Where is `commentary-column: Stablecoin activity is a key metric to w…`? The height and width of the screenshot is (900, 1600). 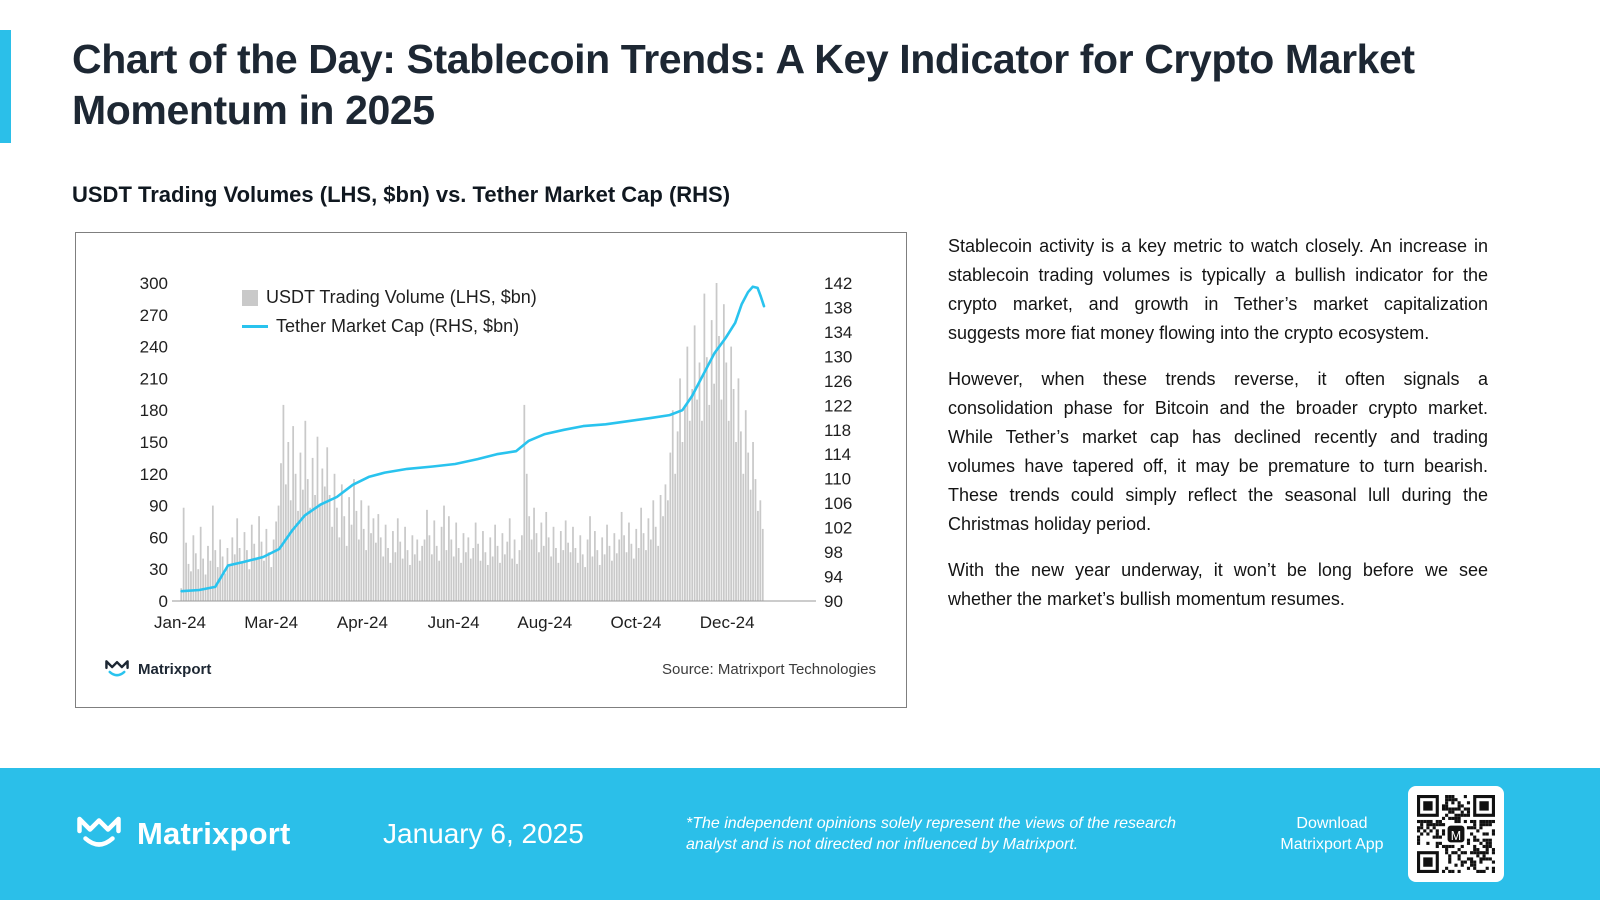
commentary-column: Stablecoin activity is a key metric to w… is located at coordinates (1218, 431).